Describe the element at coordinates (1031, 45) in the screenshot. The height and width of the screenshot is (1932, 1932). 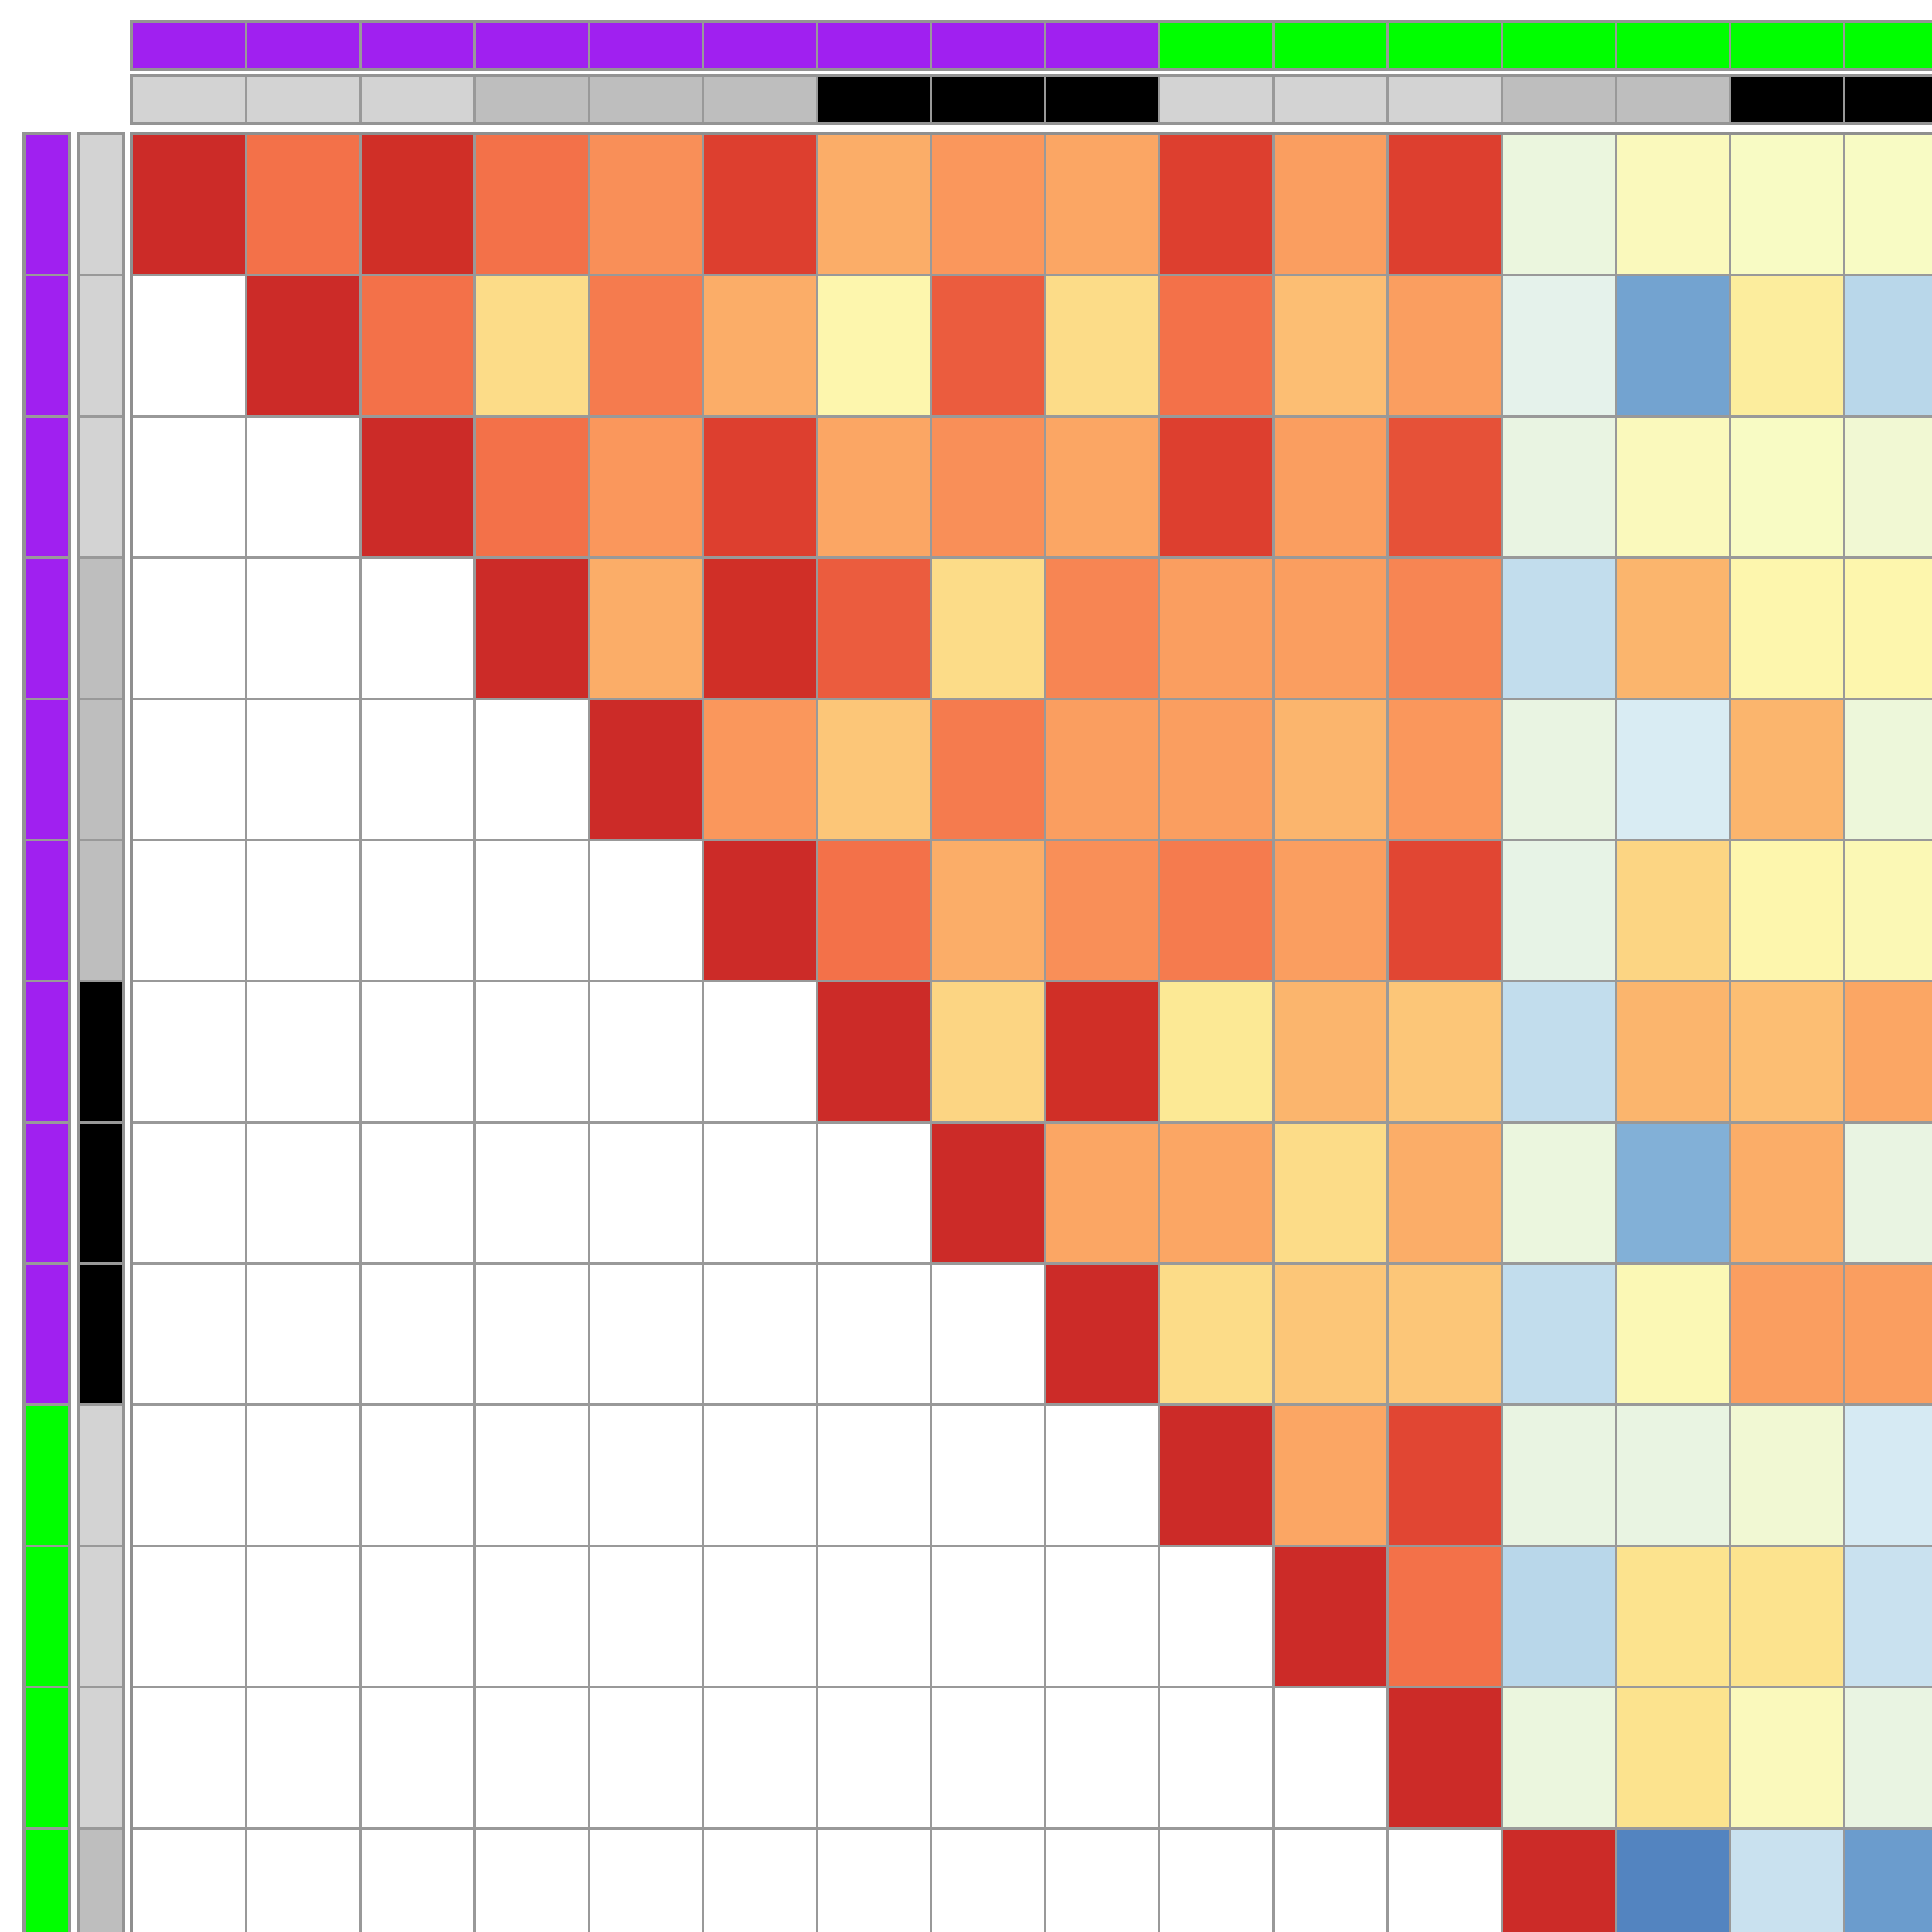
I see `top-annotation-bar-affil` at that location.